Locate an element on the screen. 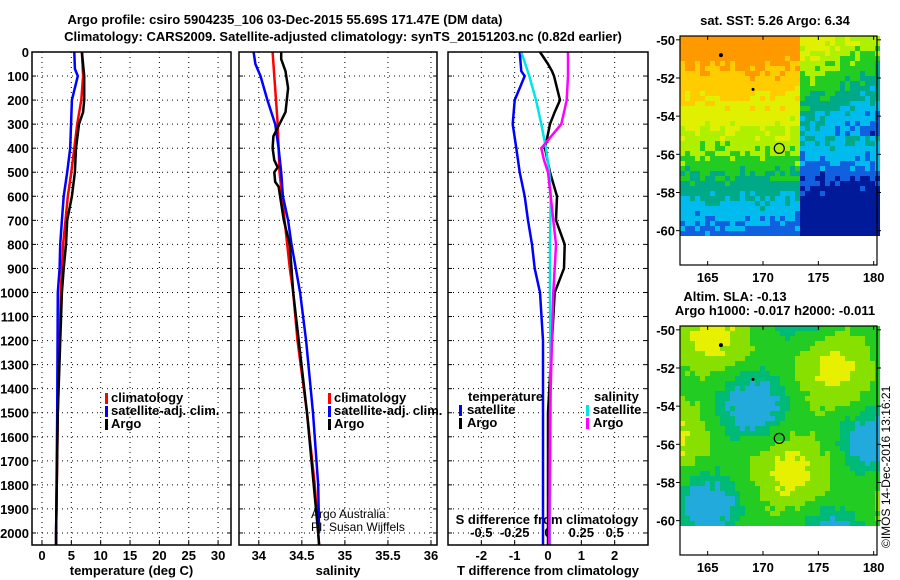  series-line-satellite-adj-clim- is located at coordinates (67, 298).